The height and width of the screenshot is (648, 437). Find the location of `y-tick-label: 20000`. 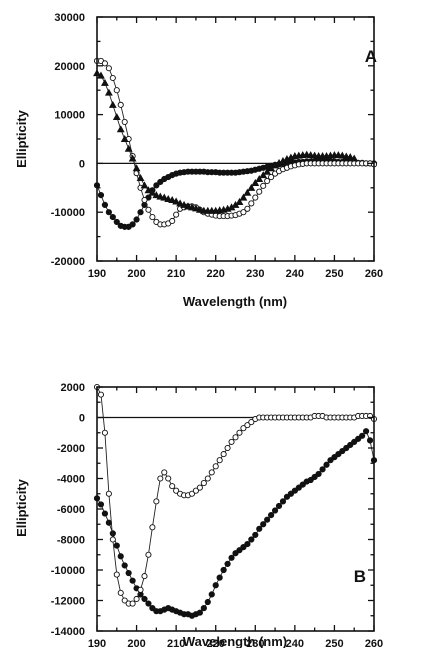

y-tick-label: 20000 is located at coordinates (69, 67).